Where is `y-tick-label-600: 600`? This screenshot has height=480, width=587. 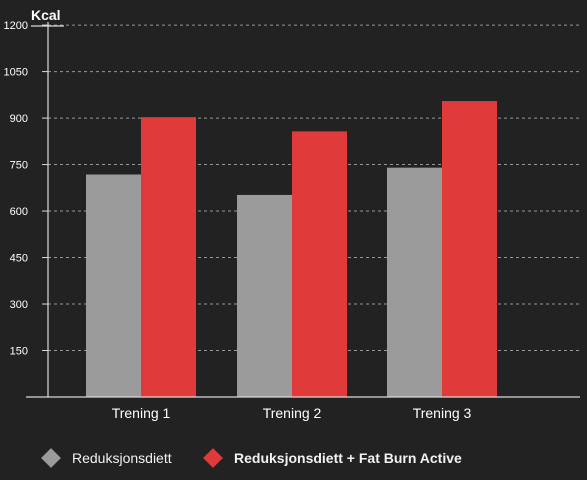 y-tick-label-600: 600 is located at coordinates (19, 212).